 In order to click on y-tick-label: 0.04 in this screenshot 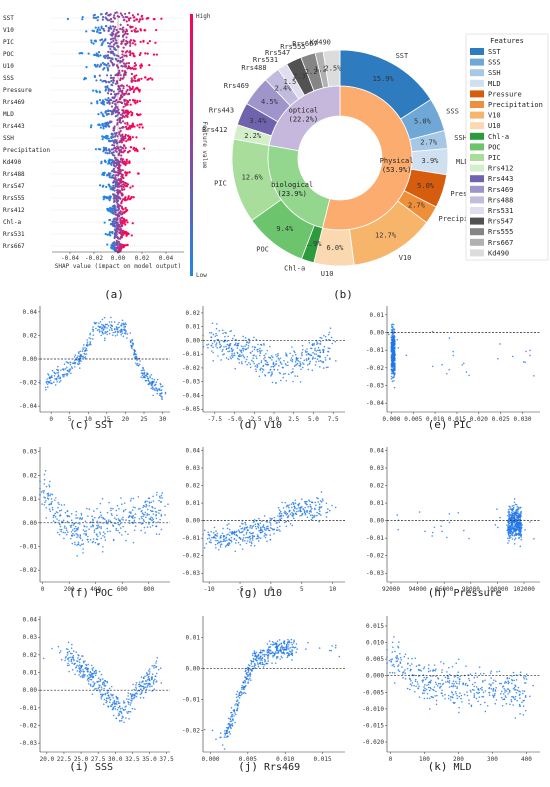, I will do `click(30, 620)`.